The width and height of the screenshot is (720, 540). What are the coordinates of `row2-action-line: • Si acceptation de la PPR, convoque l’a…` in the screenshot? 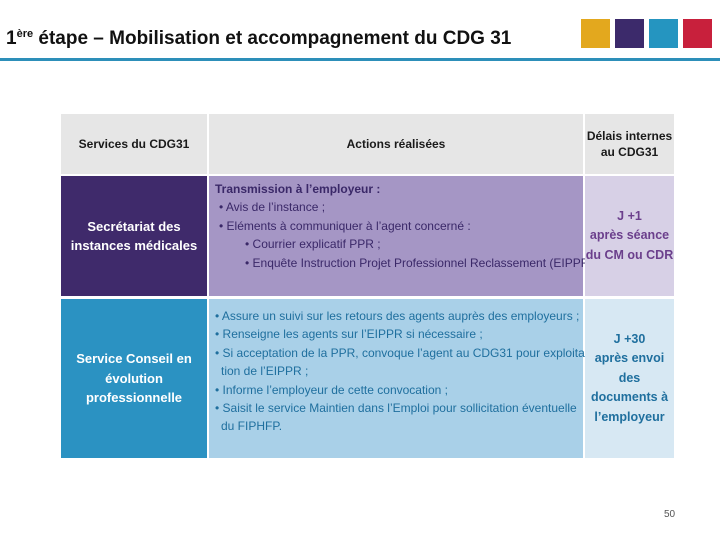 It's located at (402, 352).